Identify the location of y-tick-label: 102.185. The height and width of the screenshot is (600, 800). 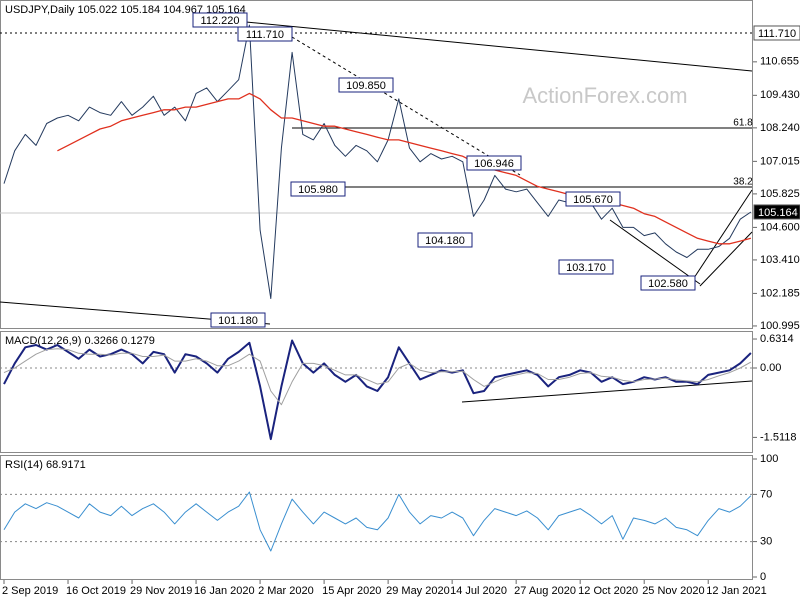
(780, 293).